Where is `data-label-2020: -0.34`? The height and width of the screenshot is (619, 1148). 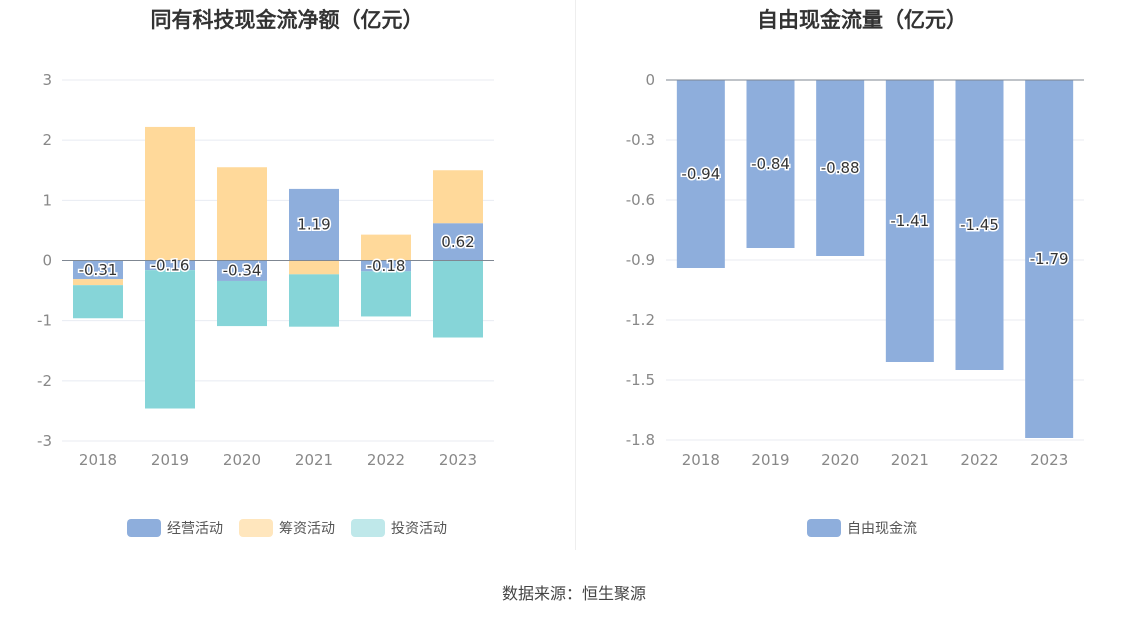
data-label-2020: -0.34 is located at coordinates (242, 271).